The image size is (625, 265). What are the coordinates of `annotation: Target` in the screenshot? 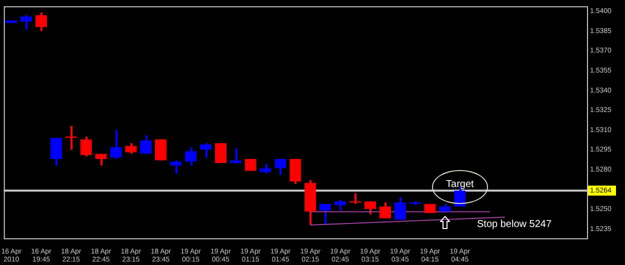 It's located at (460, 184).